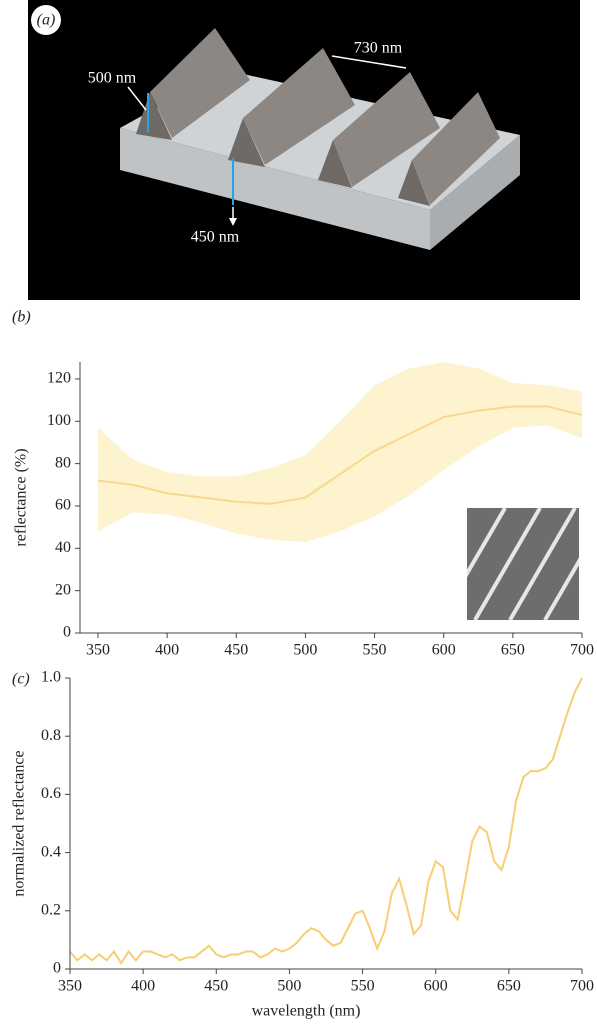 The width and height of the screenshot is (597, 1027). What do you see at coordinates (51, 851) in the screenshot?
I see `y-tick-label: 0.4` at bounding box center [51, 851].